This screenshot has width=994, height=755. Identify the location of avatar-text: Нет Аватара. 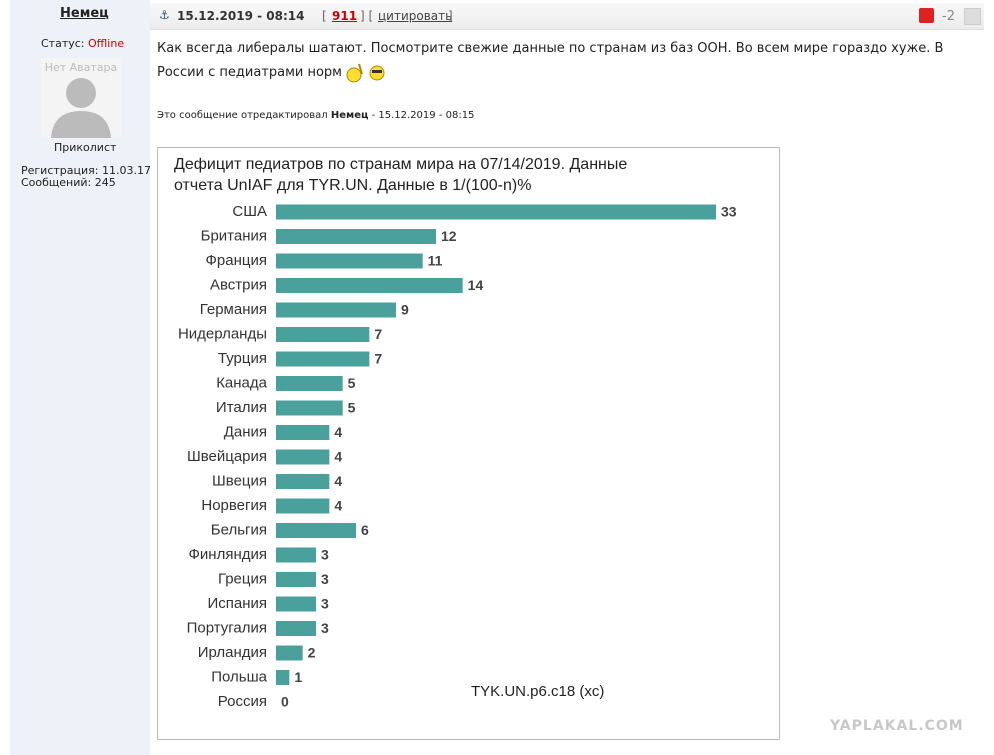
(81, 67).